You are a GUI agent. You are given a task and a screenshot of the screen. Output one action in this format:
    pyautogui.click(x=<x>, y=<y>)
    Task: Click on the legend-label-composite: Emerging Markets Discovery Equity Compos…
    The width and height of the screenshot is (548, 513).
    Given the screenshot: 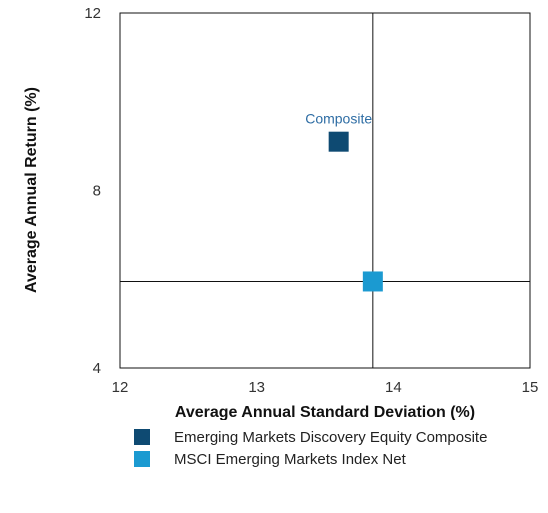 What is the action you would take?
    pyautogui.click(x=331, y=437)
    